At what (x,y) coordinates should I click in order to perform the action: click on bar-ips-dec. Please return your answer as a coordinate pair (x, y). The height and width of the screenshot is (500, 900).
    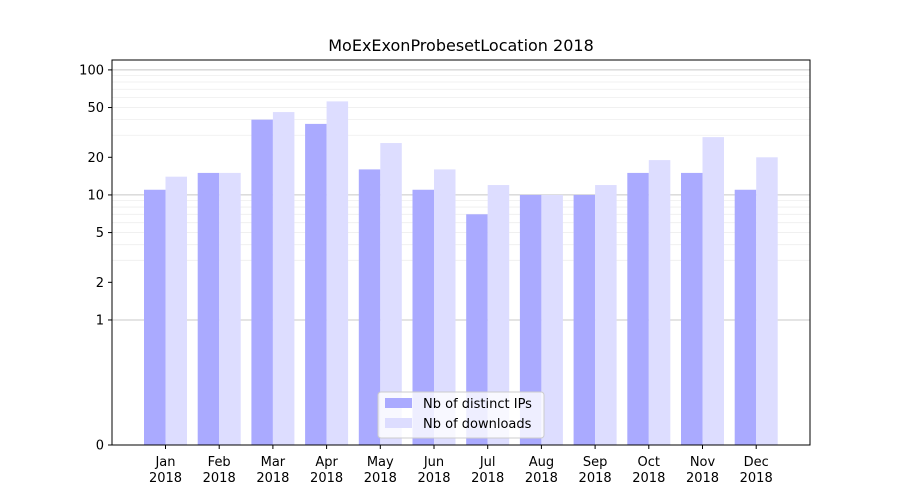
    Looking at the image, I should click on (745, 317).